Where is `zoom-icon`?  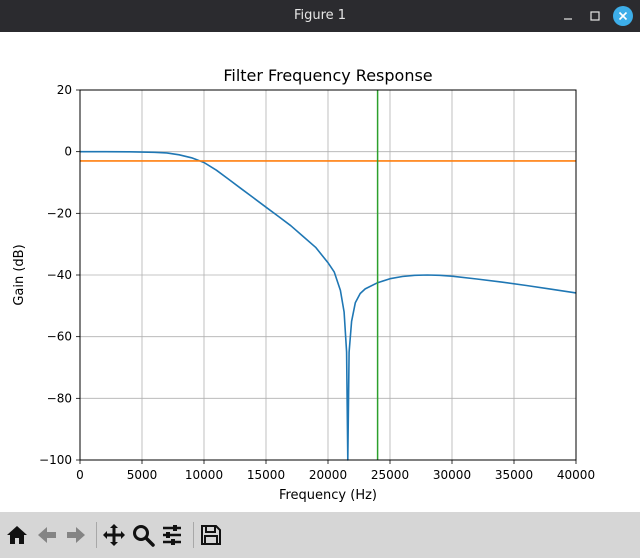
zoom-icon is located at coordinates (144, 536).